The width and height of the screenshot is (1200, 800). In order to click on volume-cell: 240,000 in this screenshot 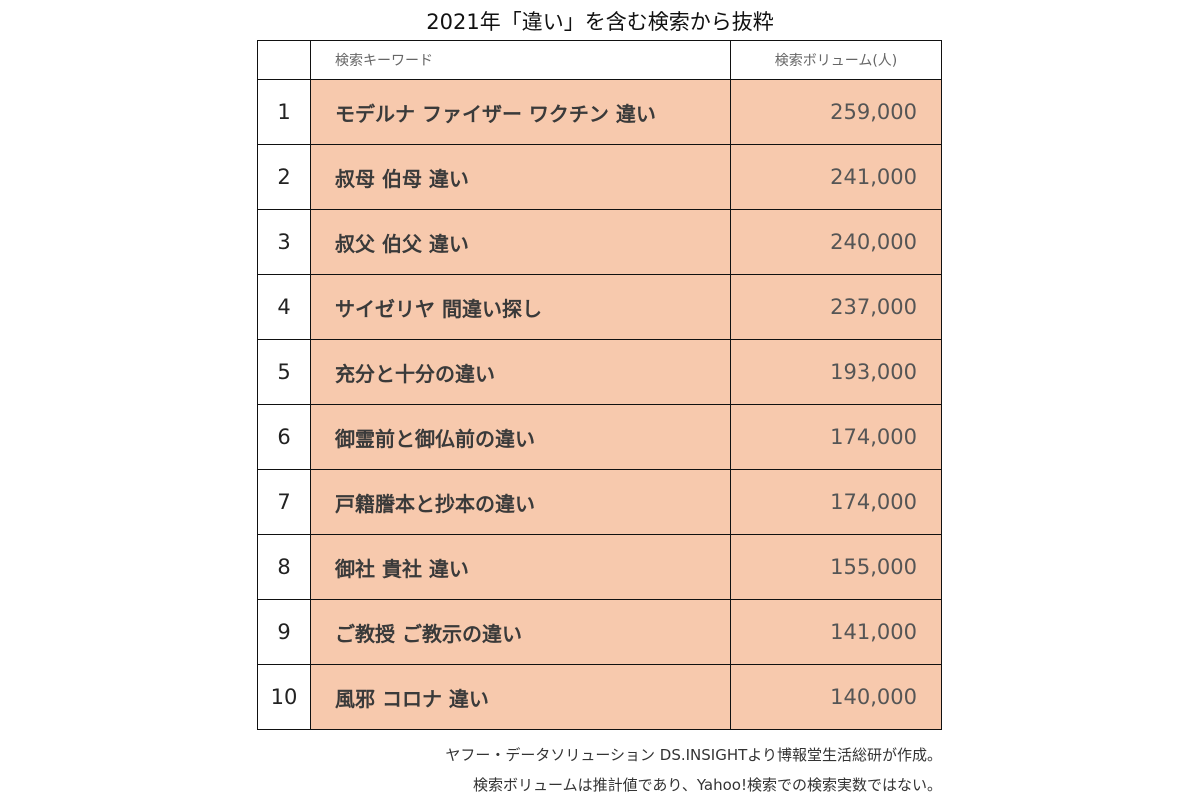, I will do `click(836, 242)`.